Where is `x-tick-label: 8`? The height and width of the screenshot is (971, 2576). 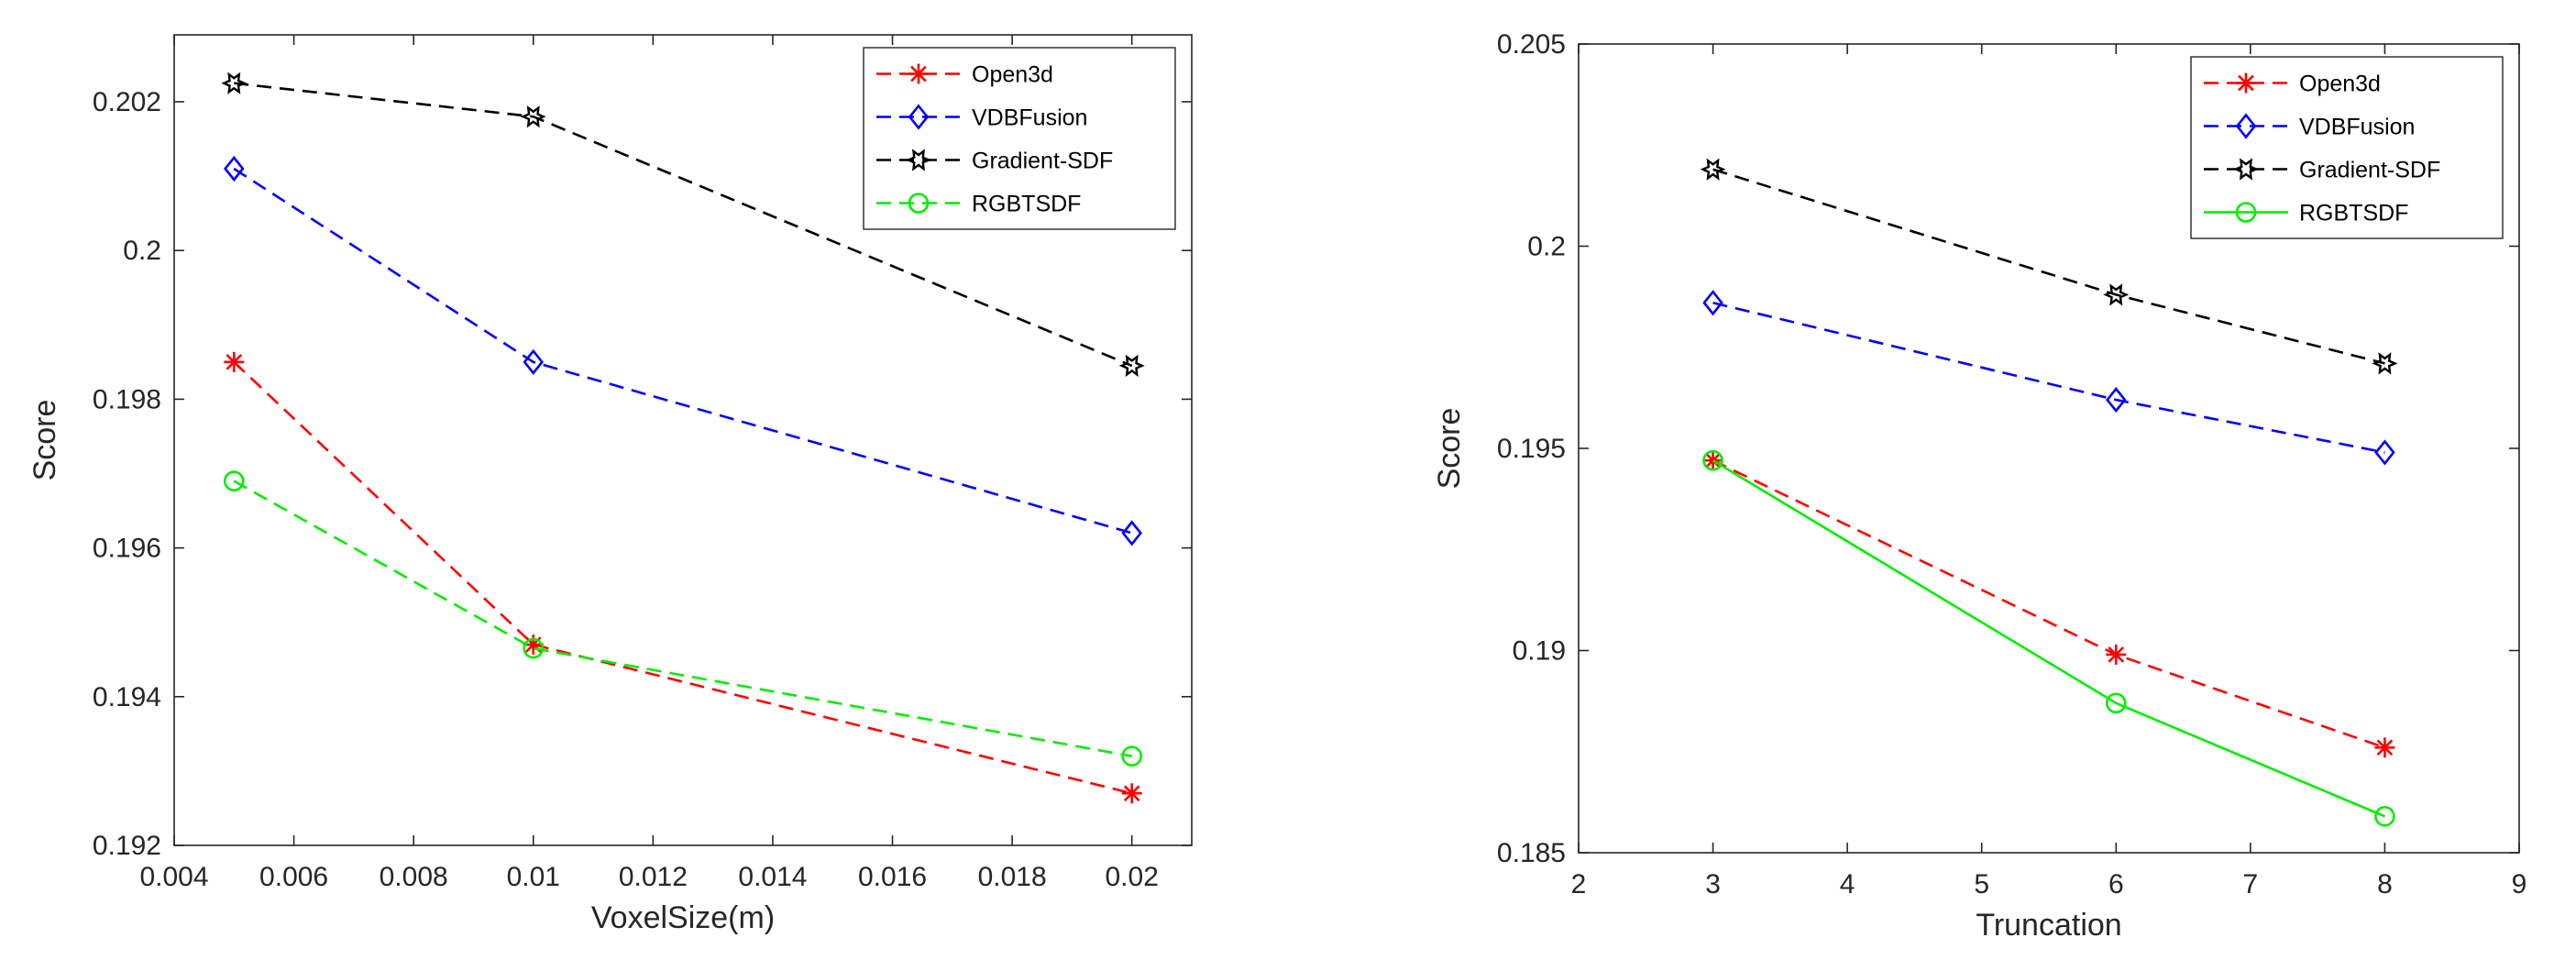 x-tick-label: 8 is located at coordinates (2385, 884).